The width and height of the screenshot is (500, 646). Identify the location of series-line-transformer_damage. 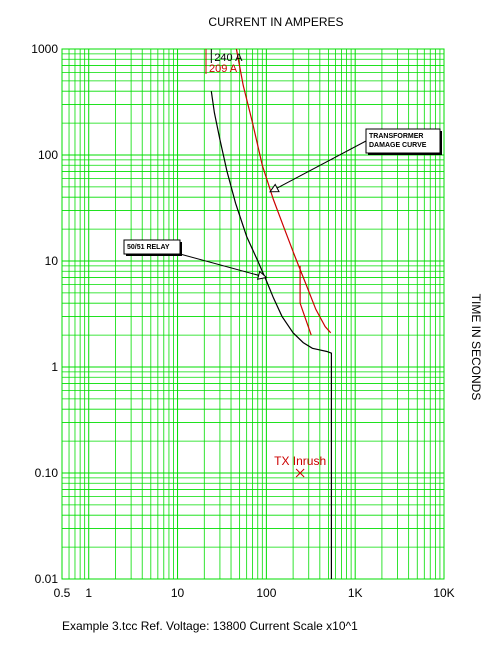
(283, 191).